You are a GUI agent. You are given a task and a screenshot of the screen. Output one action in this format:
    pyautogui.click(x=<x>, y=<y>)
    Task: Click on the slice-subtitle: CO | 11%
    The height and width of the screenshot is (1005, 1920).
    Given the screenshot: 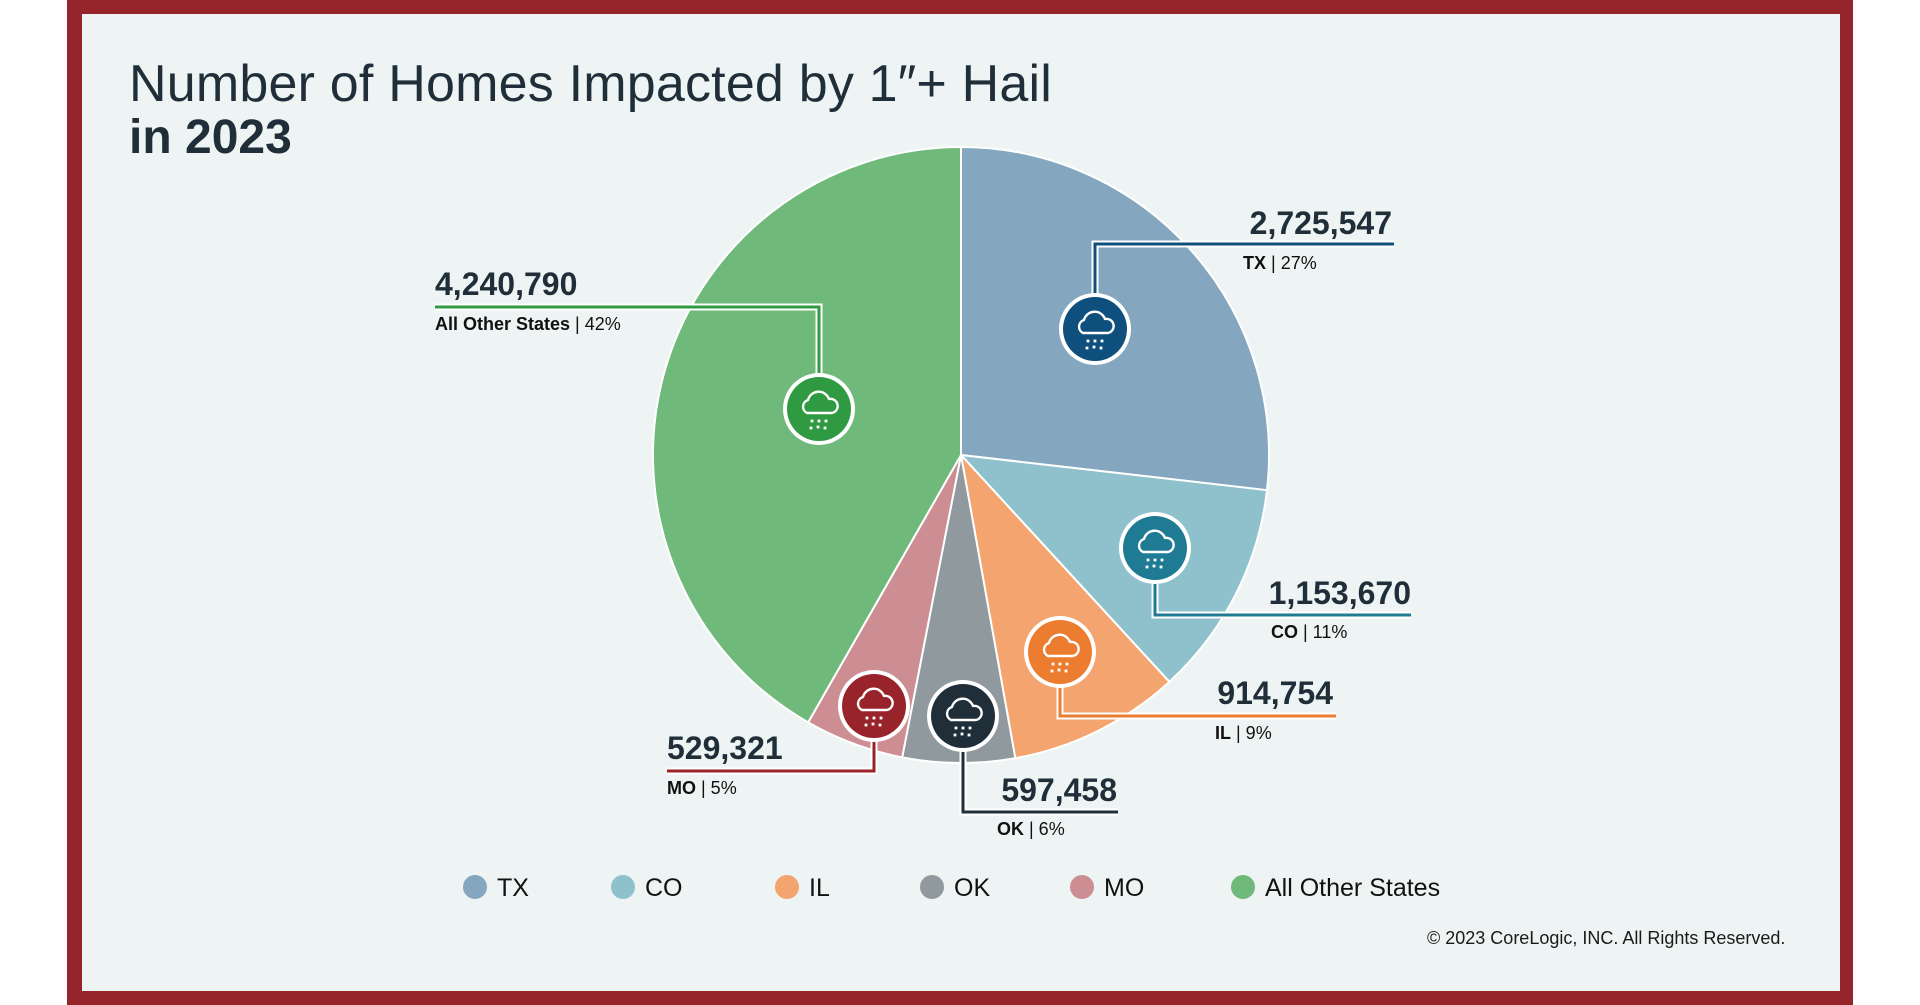 What is the action you would take?
    pyautogui.click(x=1309, y=632)
    